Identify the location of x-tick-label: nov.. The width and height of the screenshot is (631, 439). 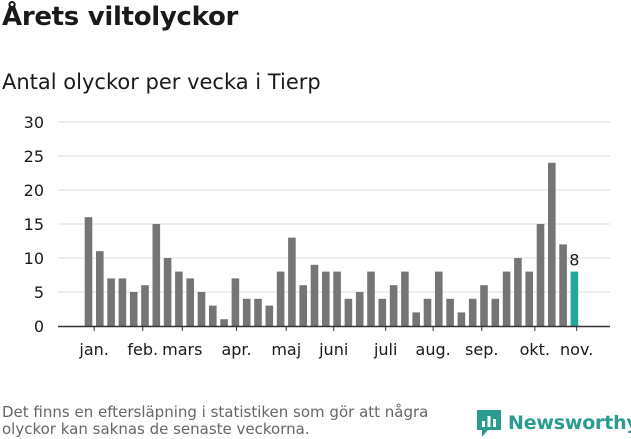
(576, 349).